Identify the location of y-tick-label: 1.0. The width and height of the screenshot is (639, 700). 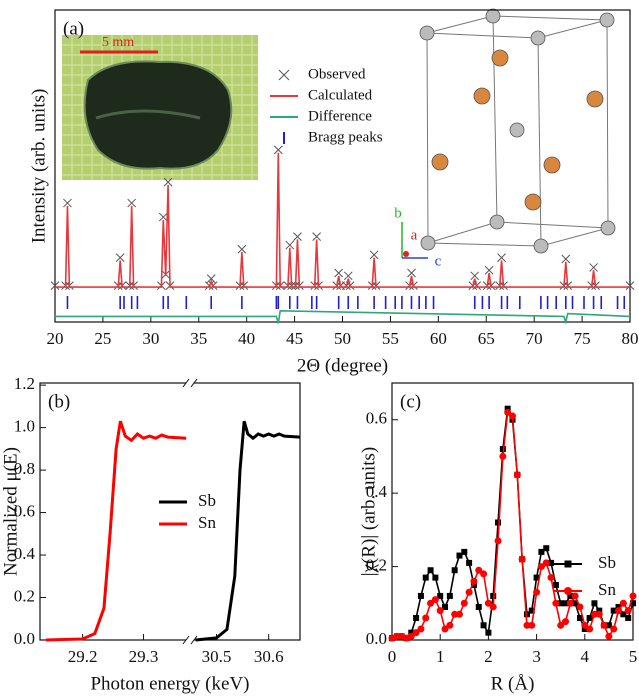
(24, 426).